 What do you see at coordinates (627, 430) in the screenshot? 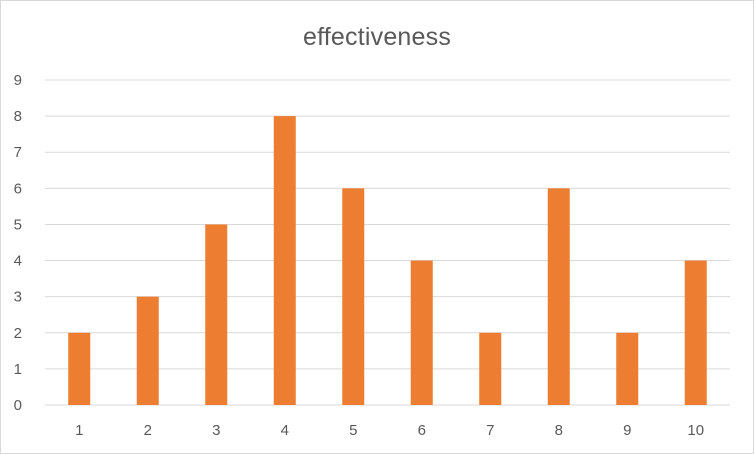
I see `x-tick-label: 9` at bounding box center [627, 430].